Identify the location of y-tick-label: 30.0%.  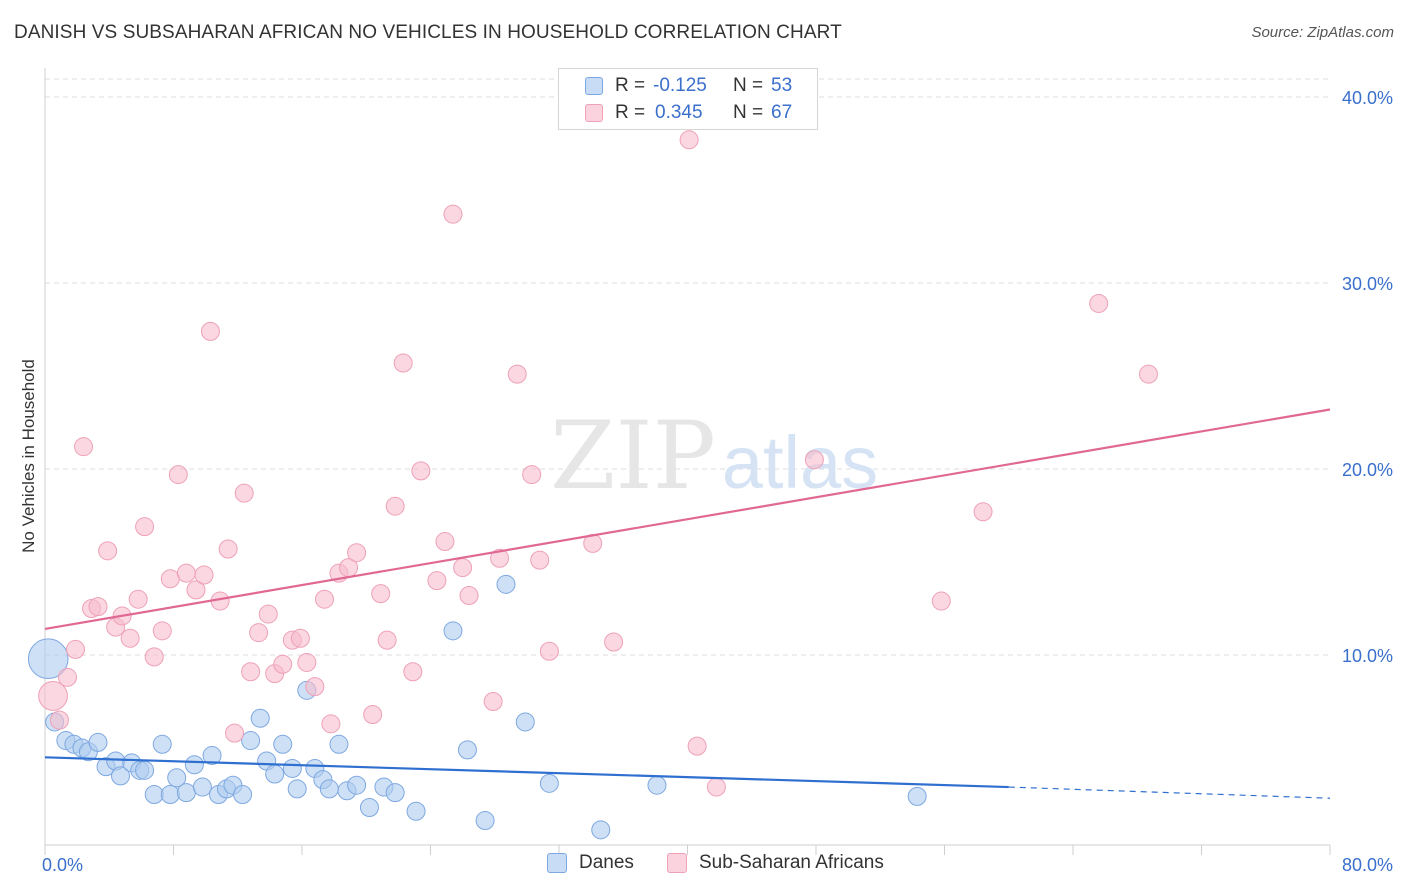
(1367, 284).